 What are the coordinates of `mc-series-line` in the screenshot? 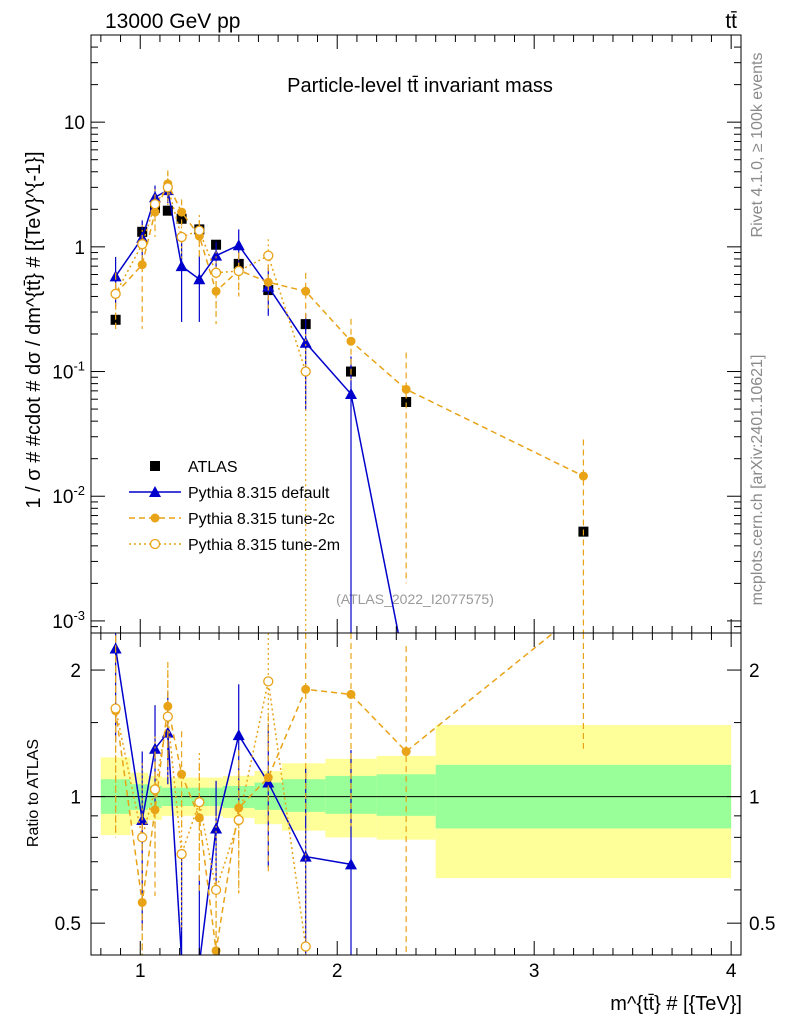 It's located at (210, 278).